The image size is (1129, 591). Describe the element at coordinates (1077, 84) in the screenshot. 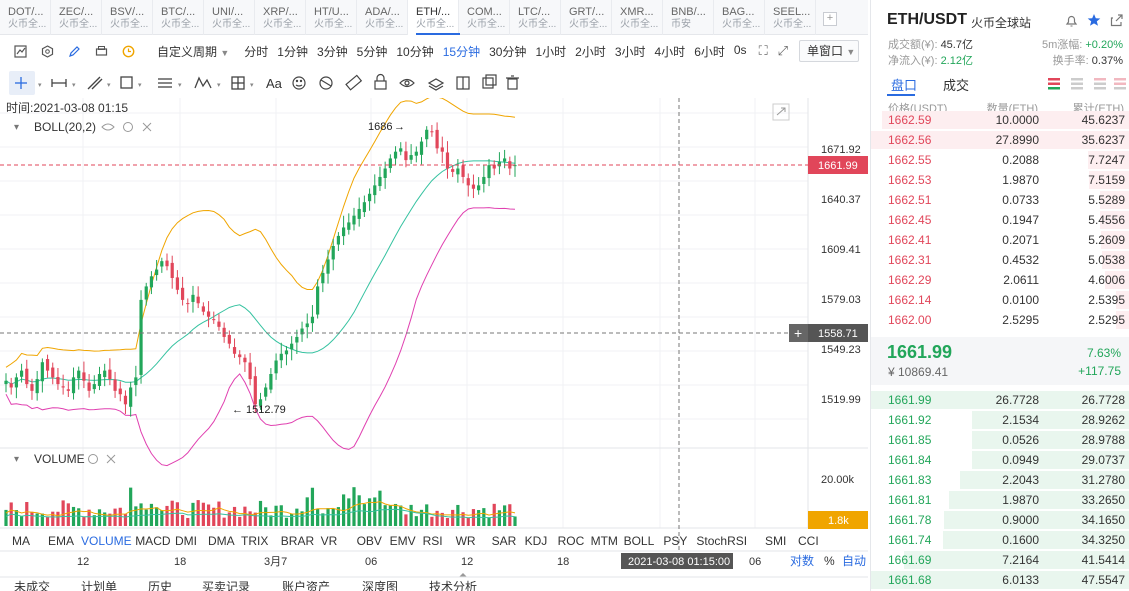

I see `view-bids-icon` at that location.